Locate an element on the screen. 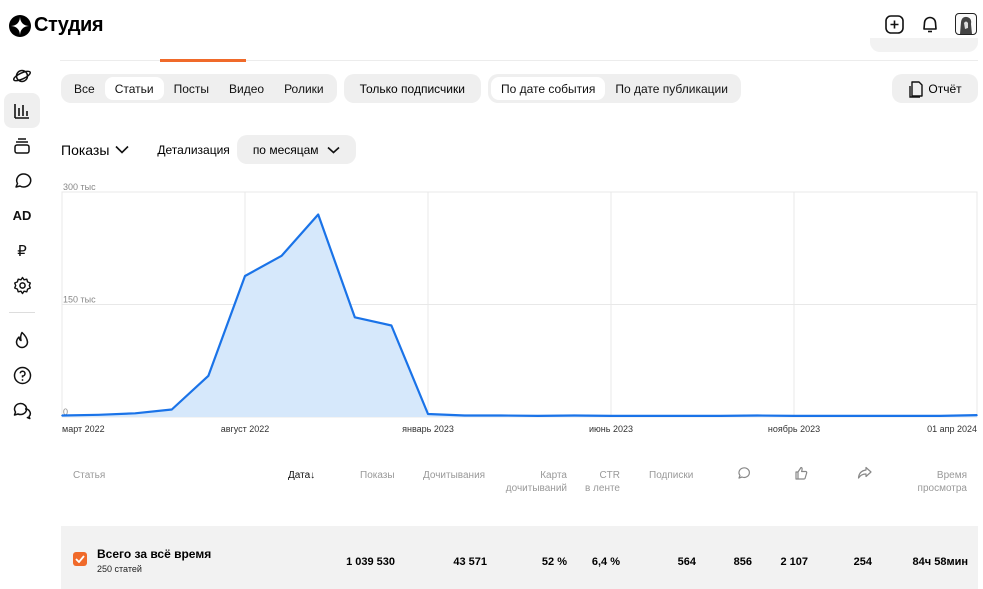 The image size is (983, 589). tab-by-publication-date: По дате публикации is located at coordinates (671, 88).